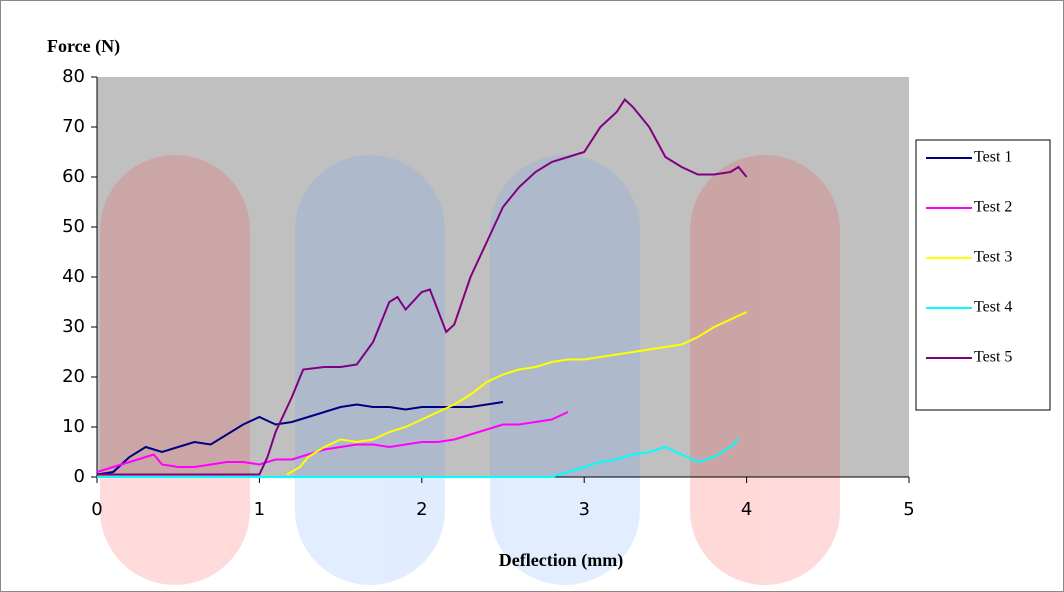 This screenshot has height=592, width=1064. Describe the element at coordinates (583, 509) in the screenshot. I see `x-tick-label: 3` at that location.